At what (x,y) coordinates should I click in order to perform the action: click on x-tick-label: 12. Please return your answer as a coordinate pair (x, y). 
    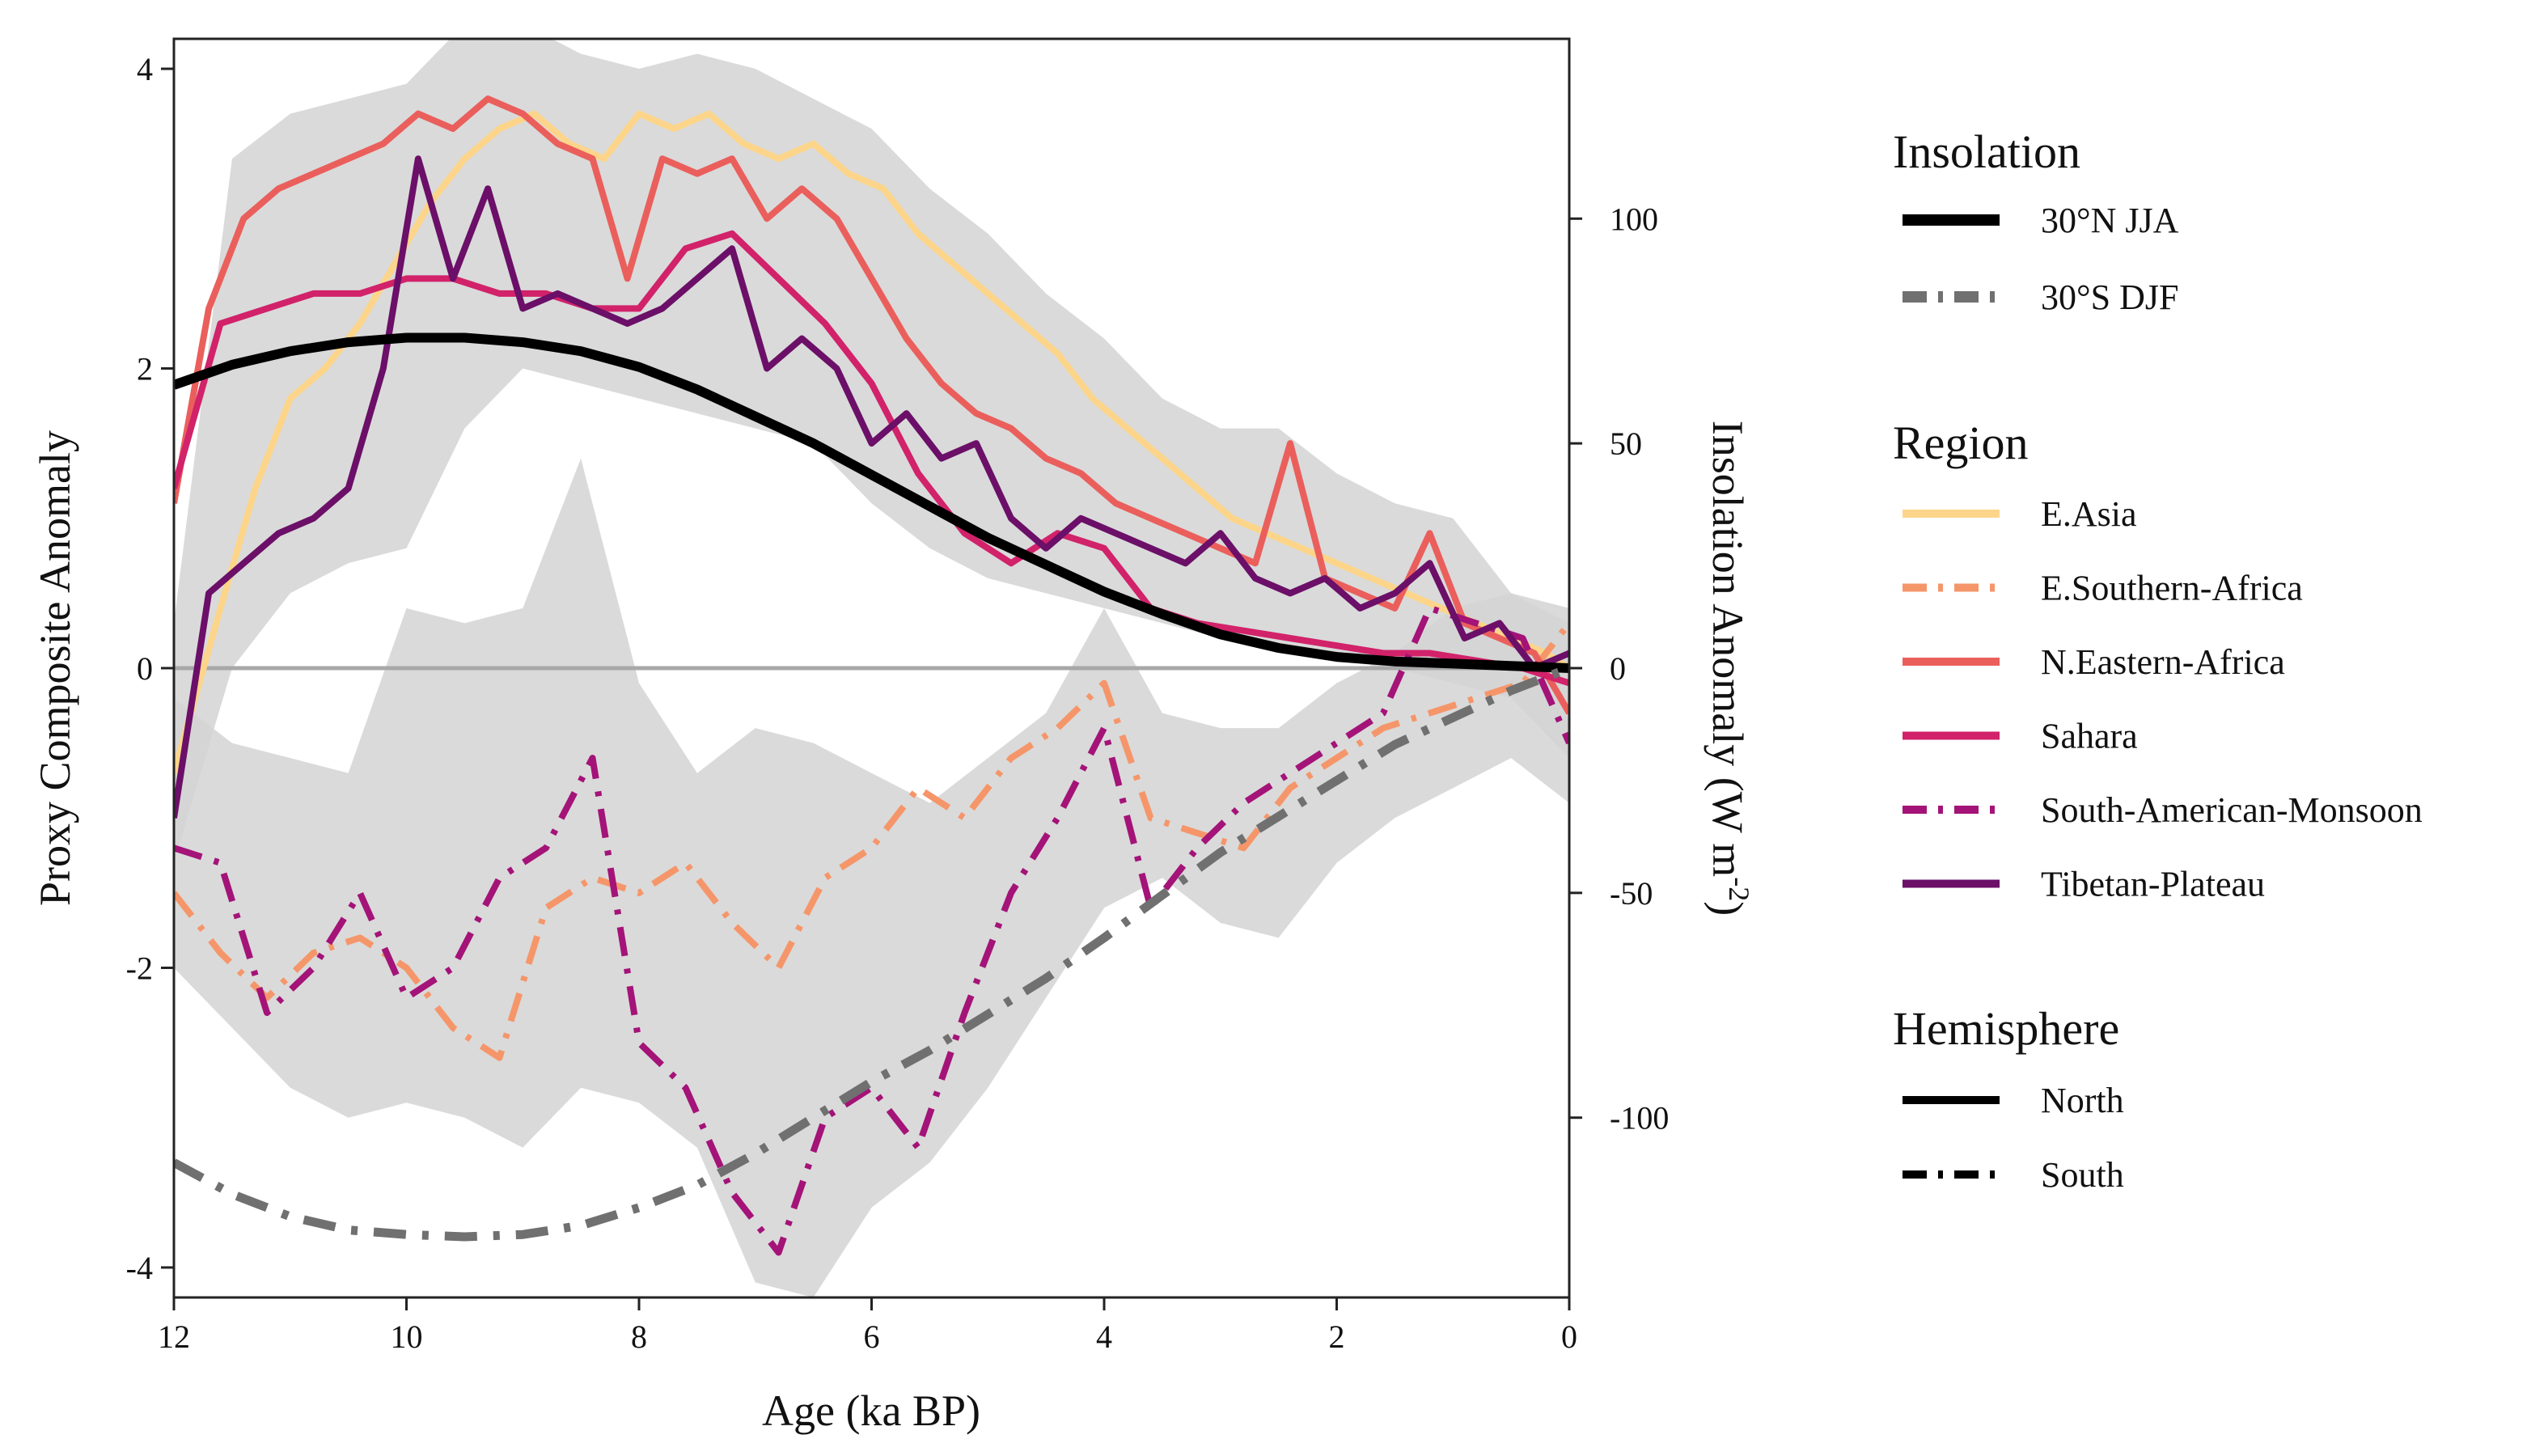
    Looking at the image, I should click on (174, 1336).